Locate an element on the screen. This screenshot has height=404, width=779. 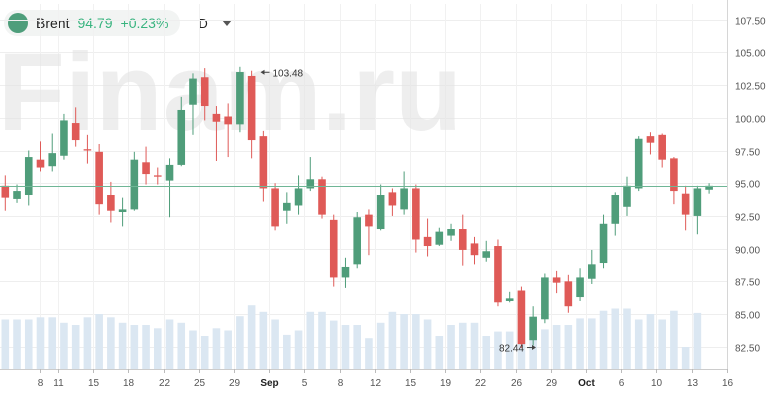
y-axis-panel is located at coordinates (753, 202).